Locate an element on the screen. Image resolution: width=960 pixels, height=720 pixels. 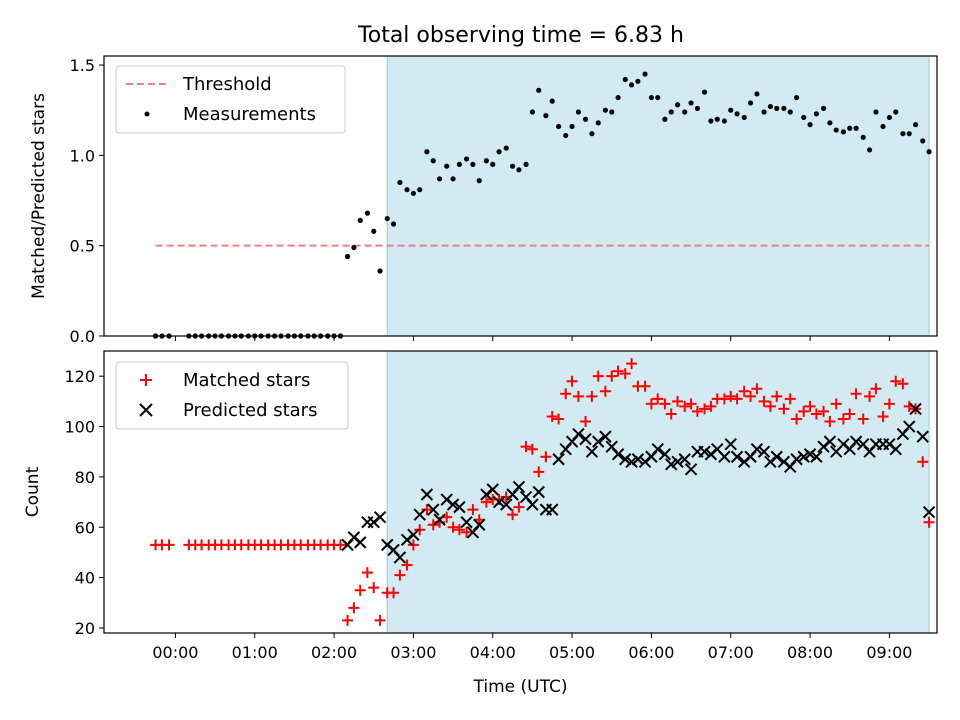
time-x-axis-label: Time (UTC) is located at coordinates (520, 687).